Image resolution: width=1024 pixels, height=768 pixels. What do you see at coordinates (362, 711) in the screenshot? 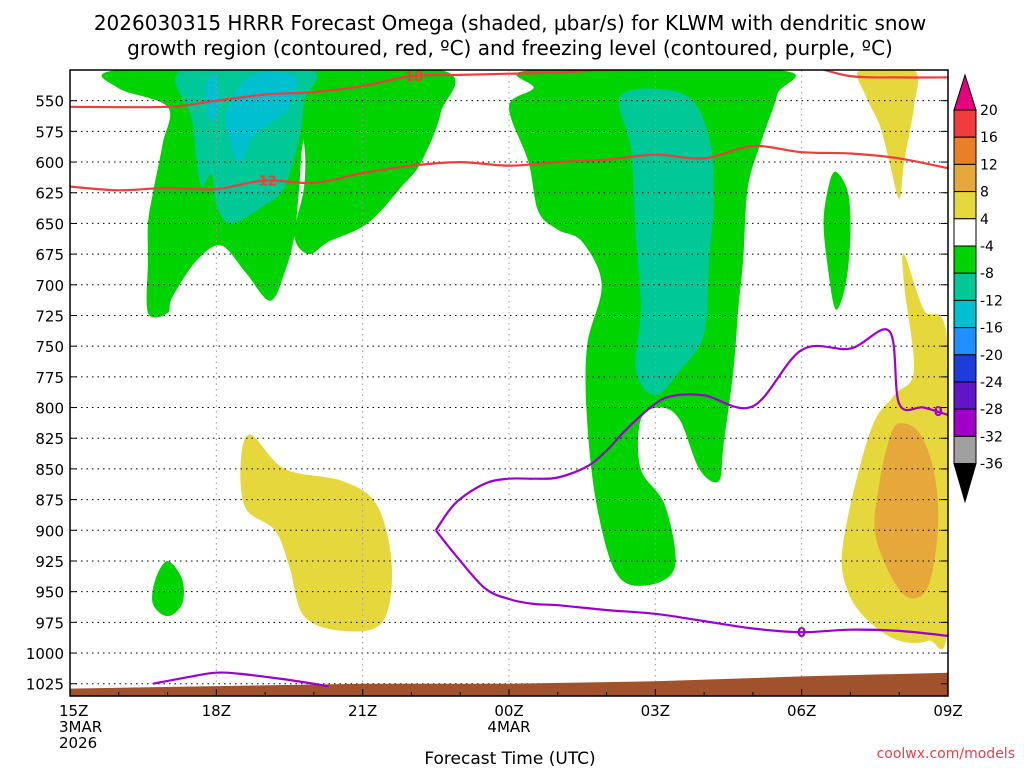
I see `x-tick-label: 21Z` at bounding box center [362, 711].